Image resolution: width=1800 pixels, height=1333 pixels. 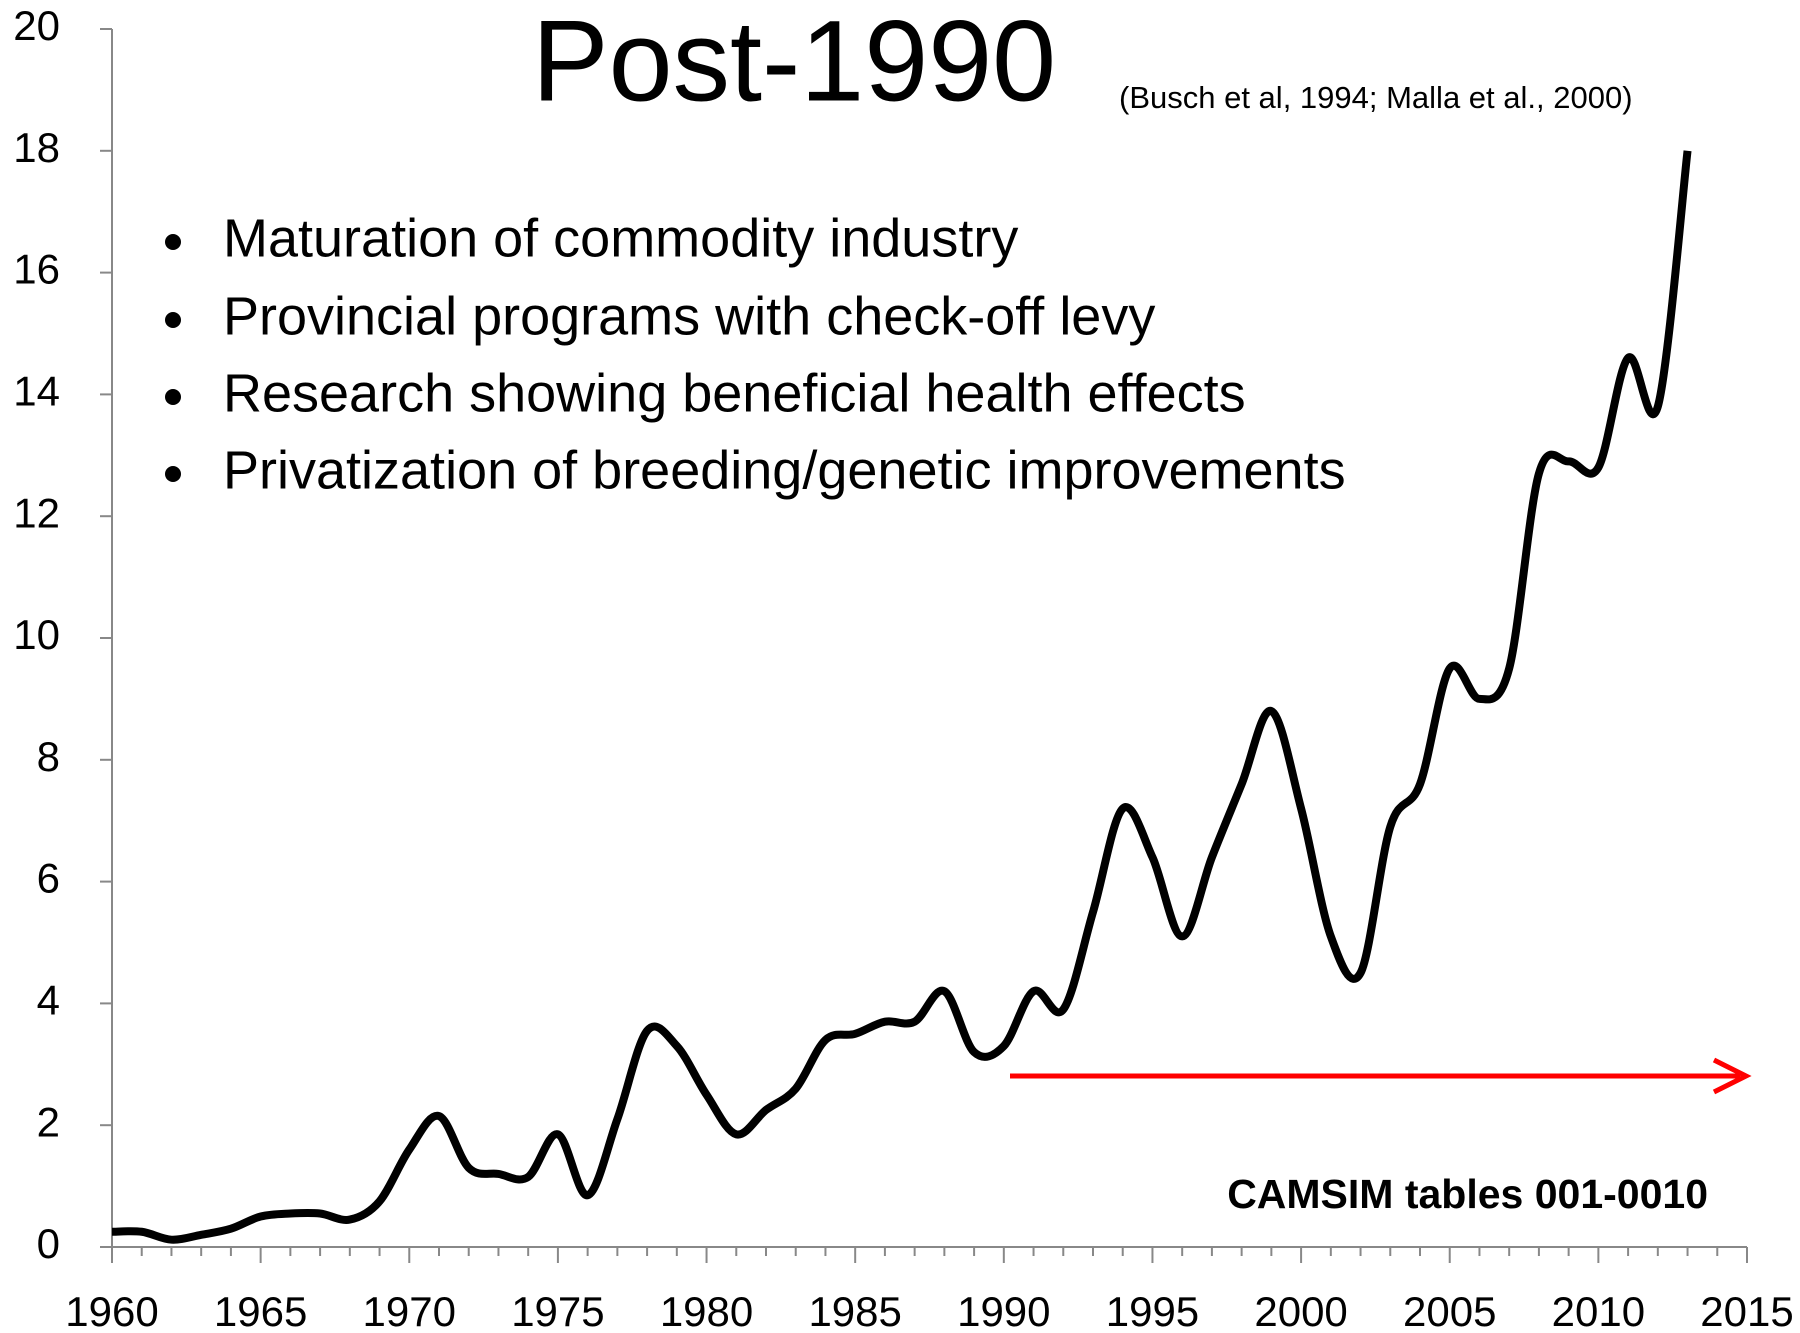 What do you see at coordinates (1376, 97) in the screenshot?
I see `chart-subtitle: (Busch et al, 1994; Malla et al., 2000)` at bounding box center [1376, 97].